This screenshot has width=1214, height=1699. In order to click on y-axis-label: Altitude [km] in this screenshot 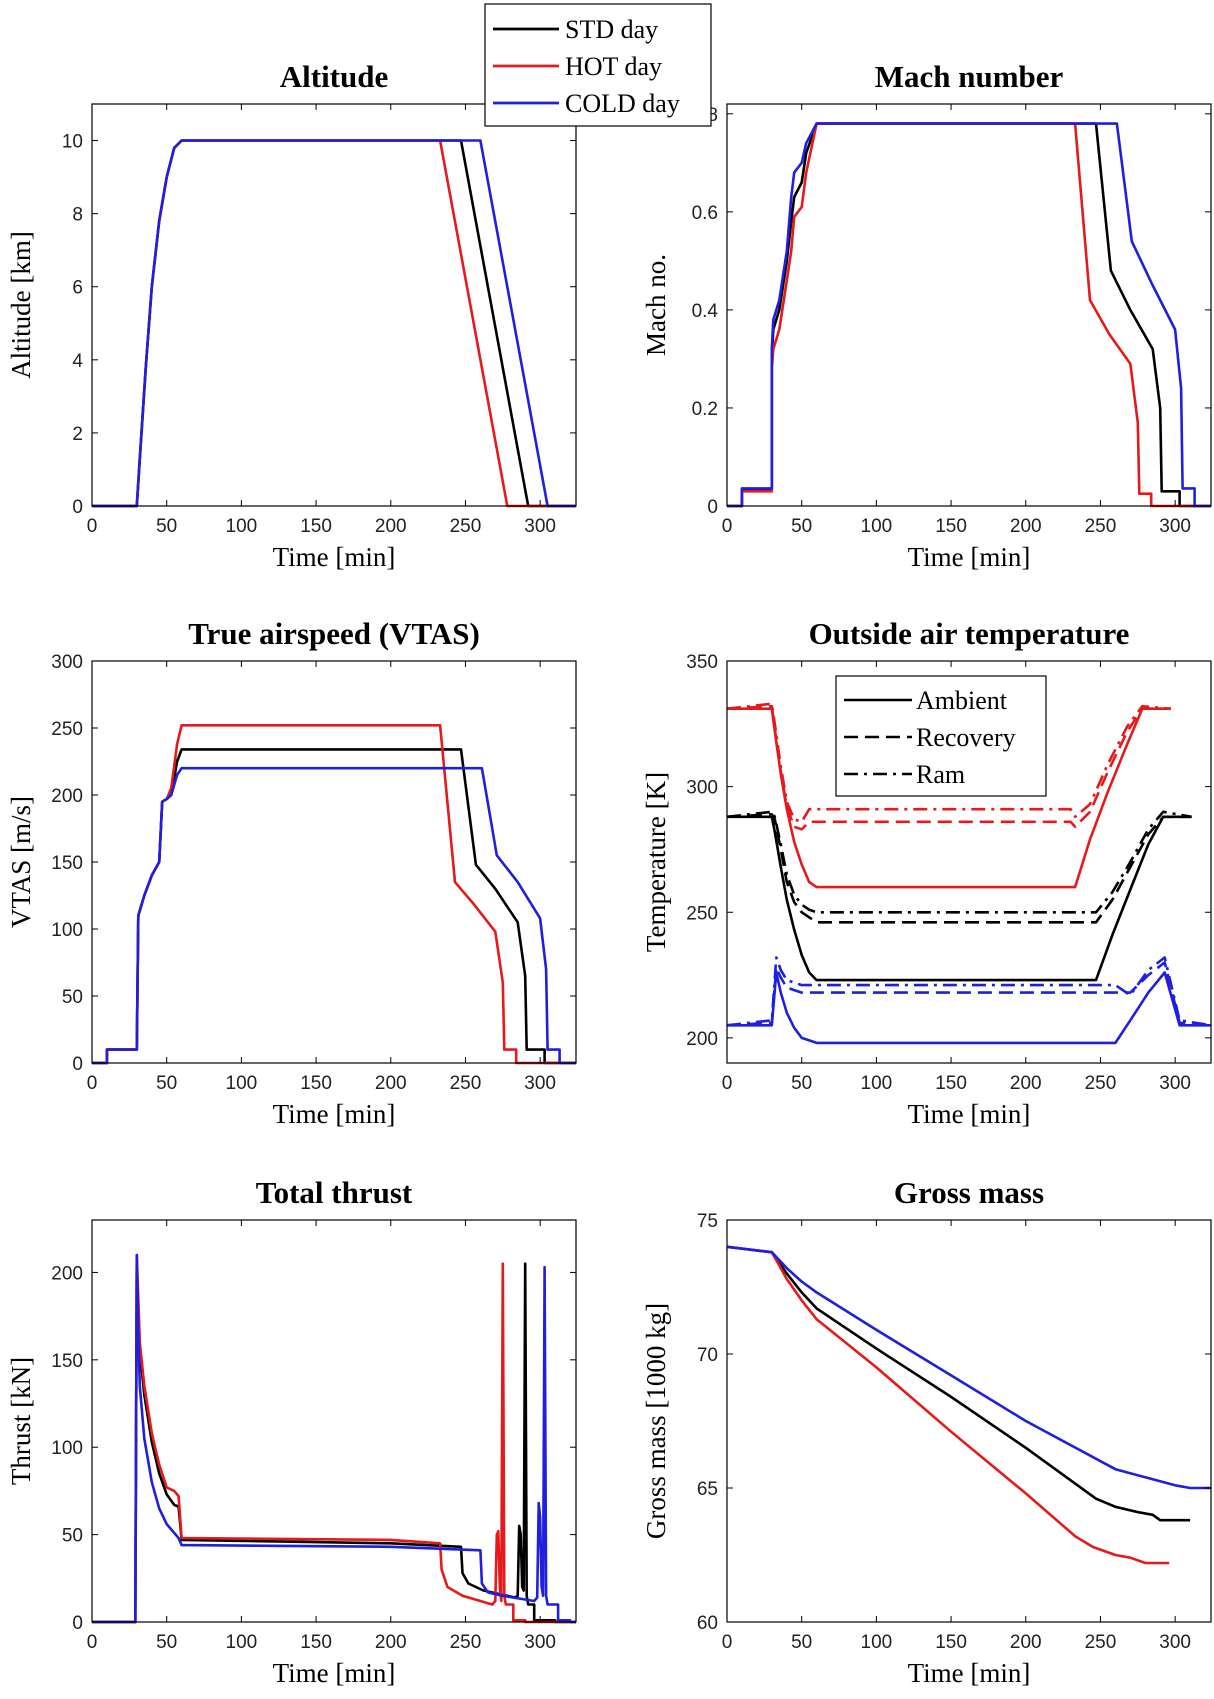, I will do `click(21, 305)`.